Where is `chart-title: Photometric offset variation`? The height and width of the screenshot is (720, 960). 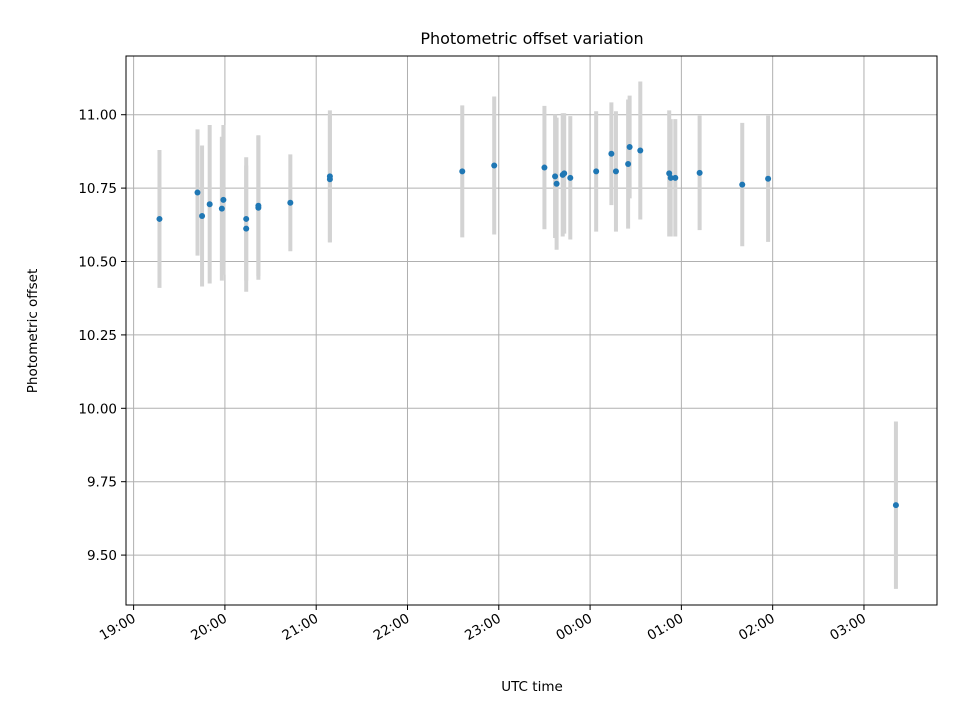
chart-title: Photometric offset variation is located at coordinates (531, 38).